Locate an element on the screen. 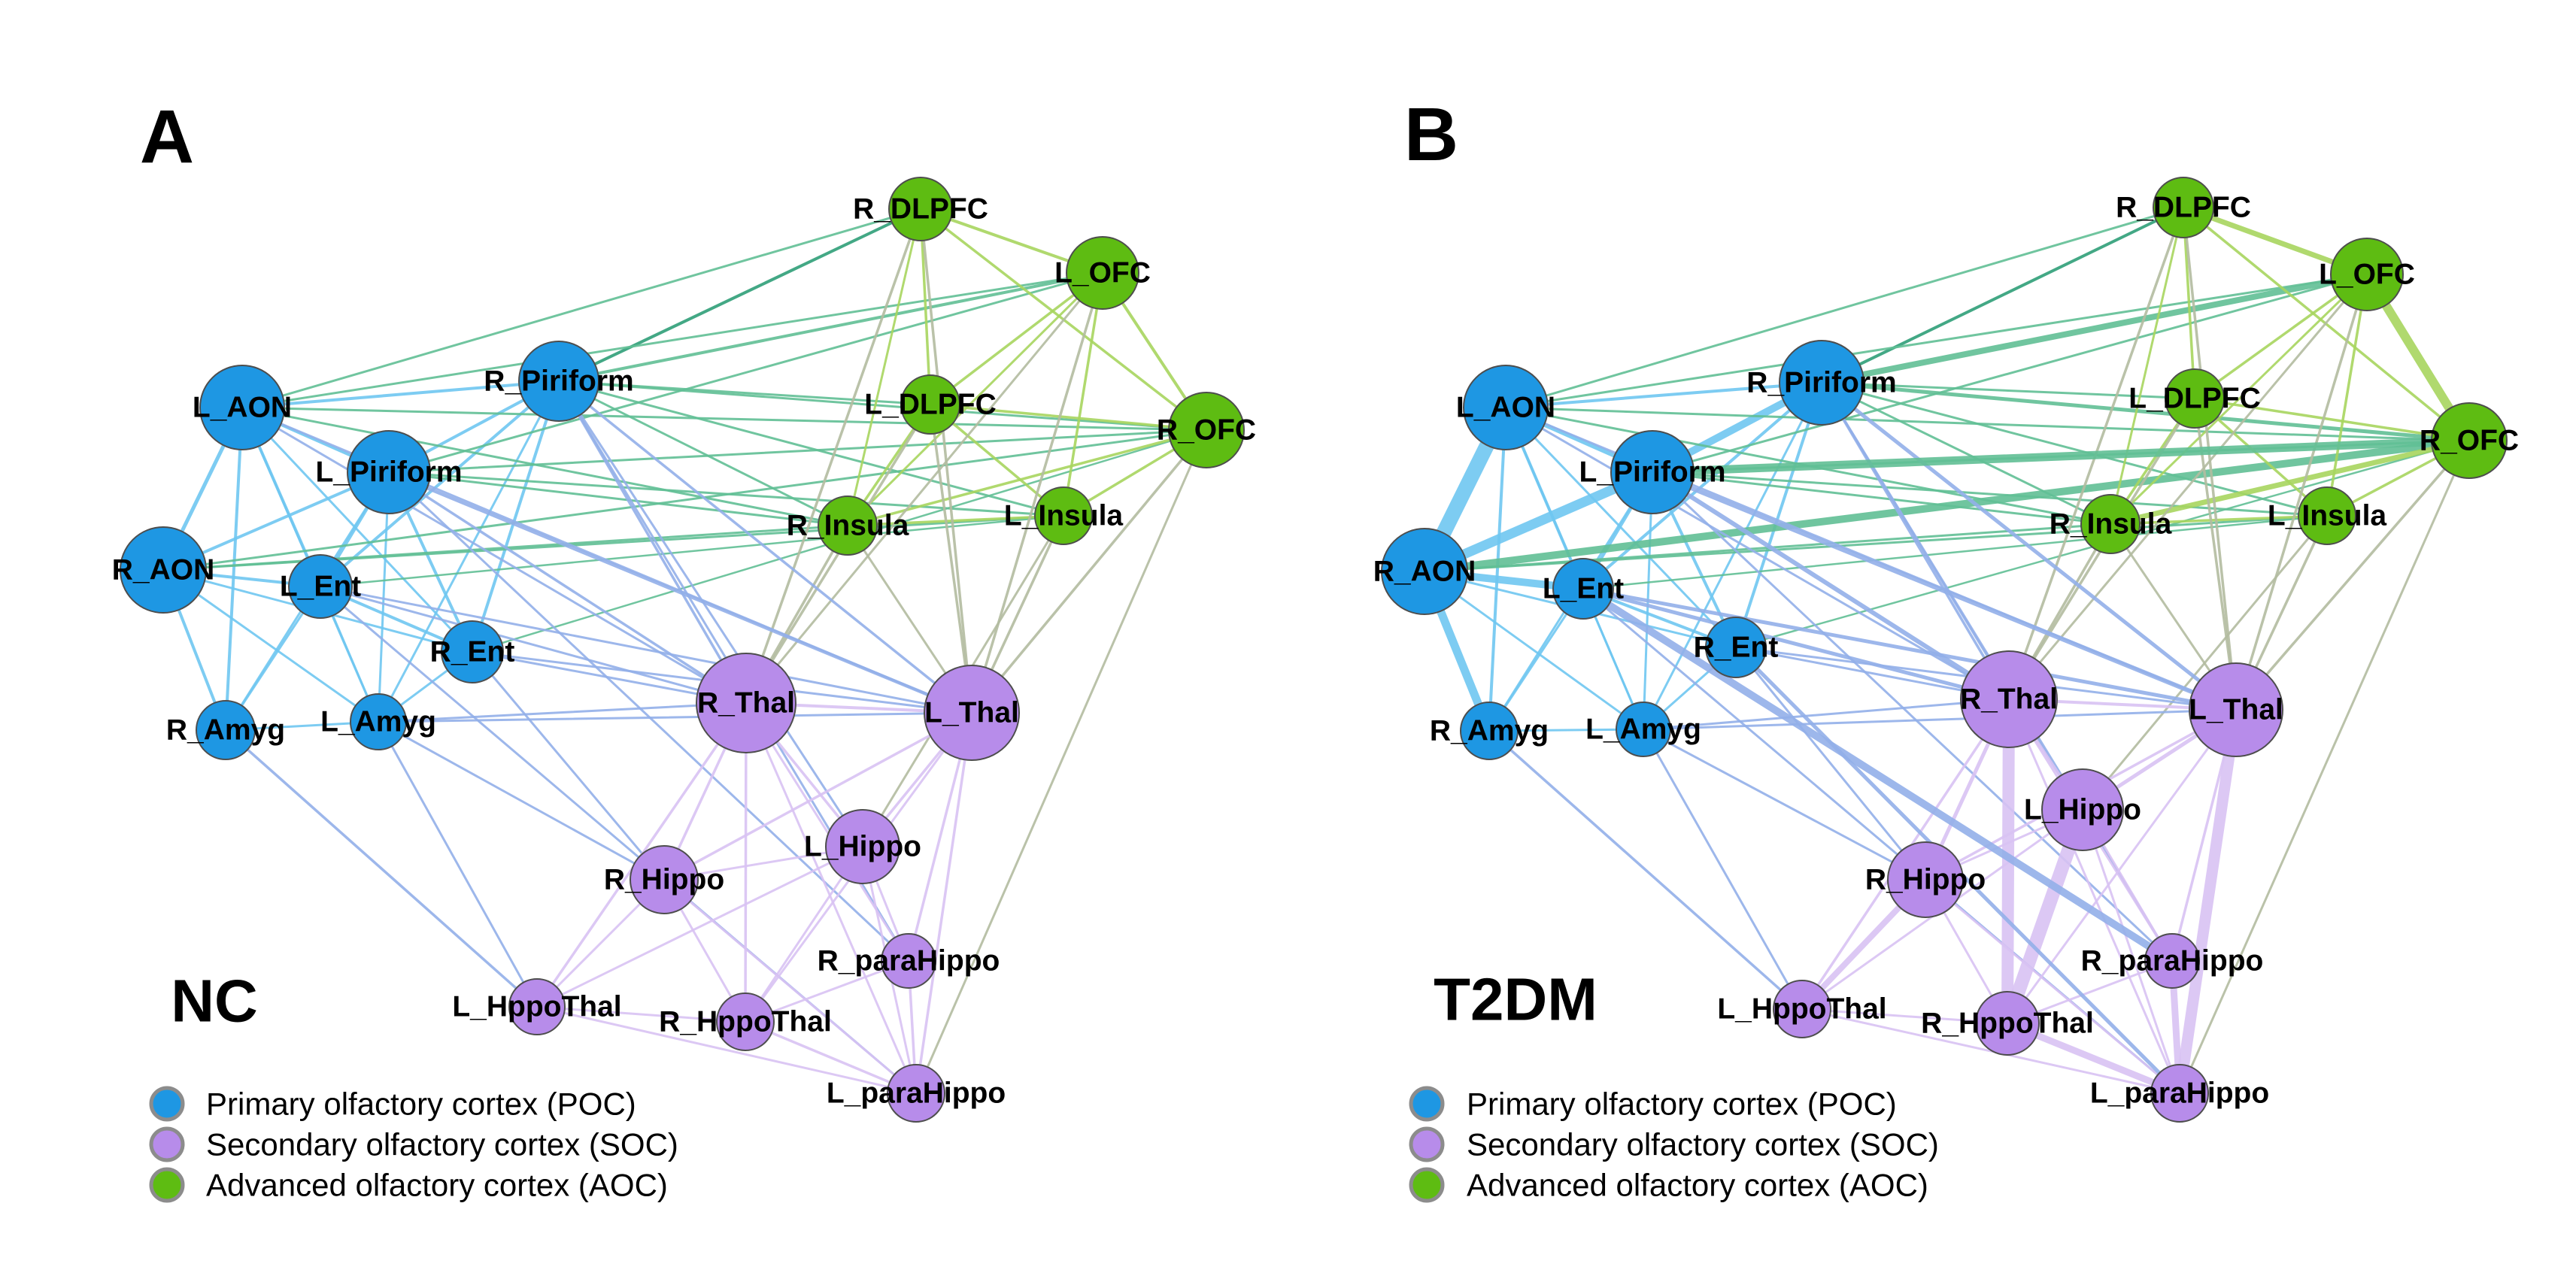  svg-text: T2DM is located at coordinates (1515, 999).